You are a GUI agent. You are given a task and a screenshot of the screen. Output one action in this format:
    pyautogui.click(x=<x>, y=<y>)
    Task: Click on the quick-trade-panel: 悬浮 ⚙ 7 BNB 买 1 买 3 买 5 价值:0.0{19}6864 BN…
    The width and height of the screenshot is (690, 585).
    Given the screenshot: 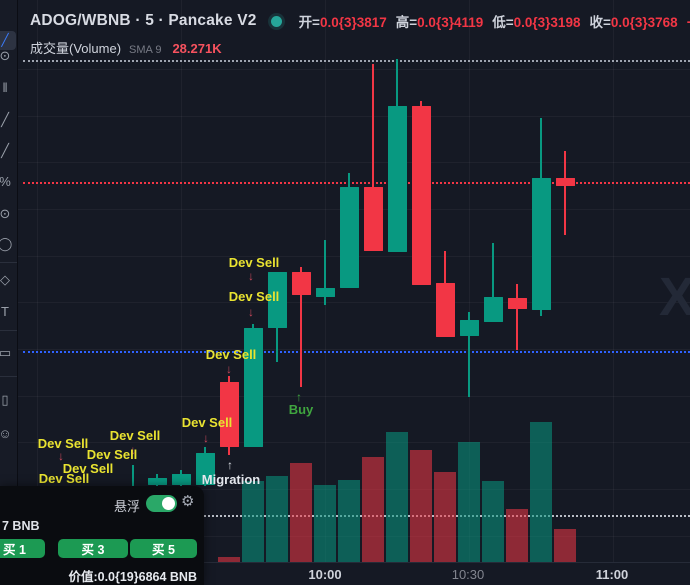 What is the action you would take?
    pyautogui.click(x=102, y=535)
    